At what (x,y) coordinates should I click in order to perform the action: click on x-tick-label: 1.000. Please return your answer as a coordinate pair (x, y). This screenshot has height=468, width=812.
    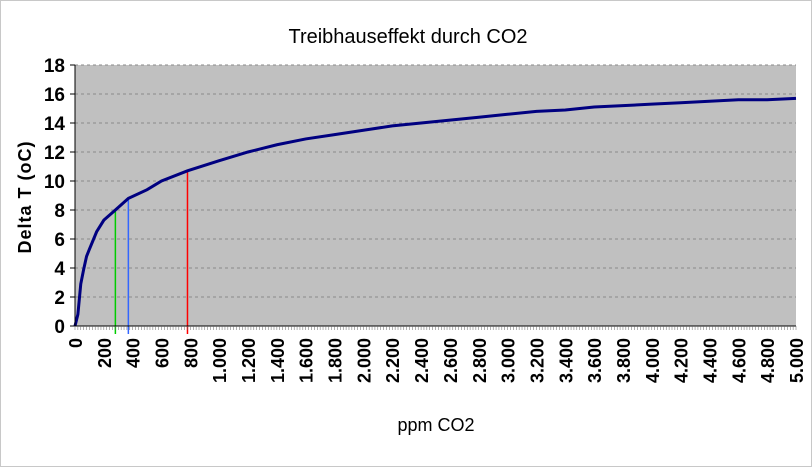
    Looking at the image, I should click on (220, 360).